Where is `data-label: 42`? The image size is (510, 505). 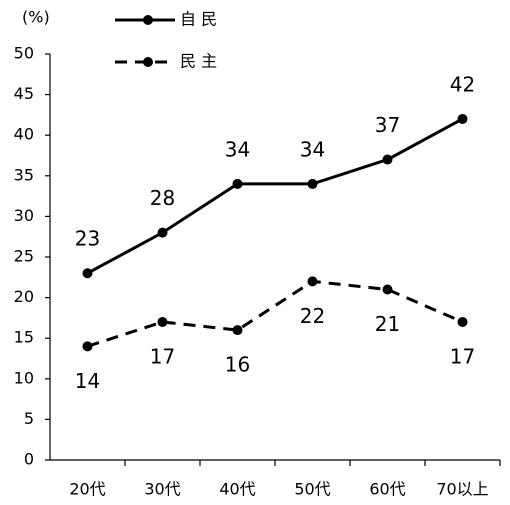
data-label: 42 is located at coordinates (462, 84).